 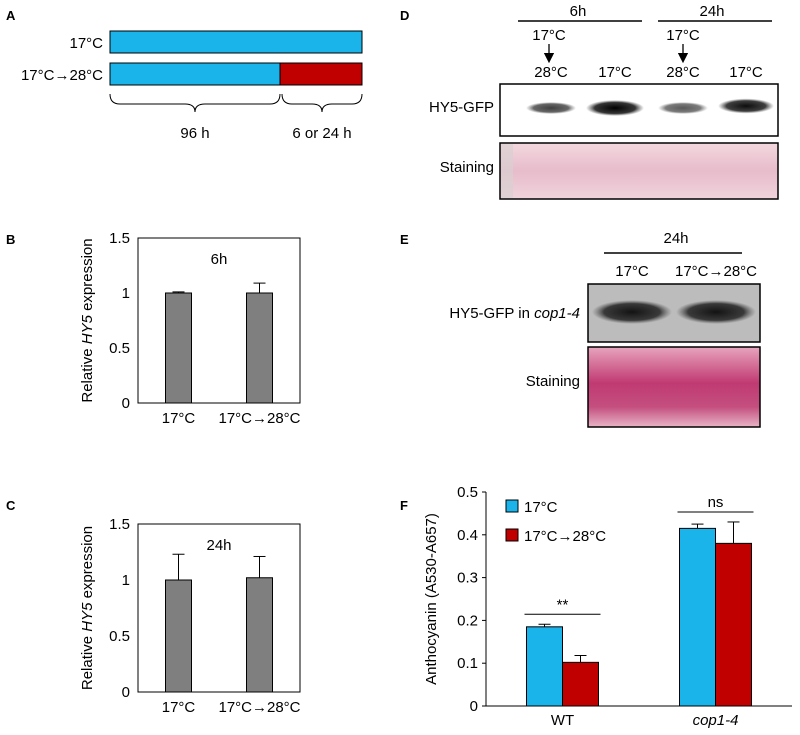 I want to click on stain-d, so click(x=639, y=171).